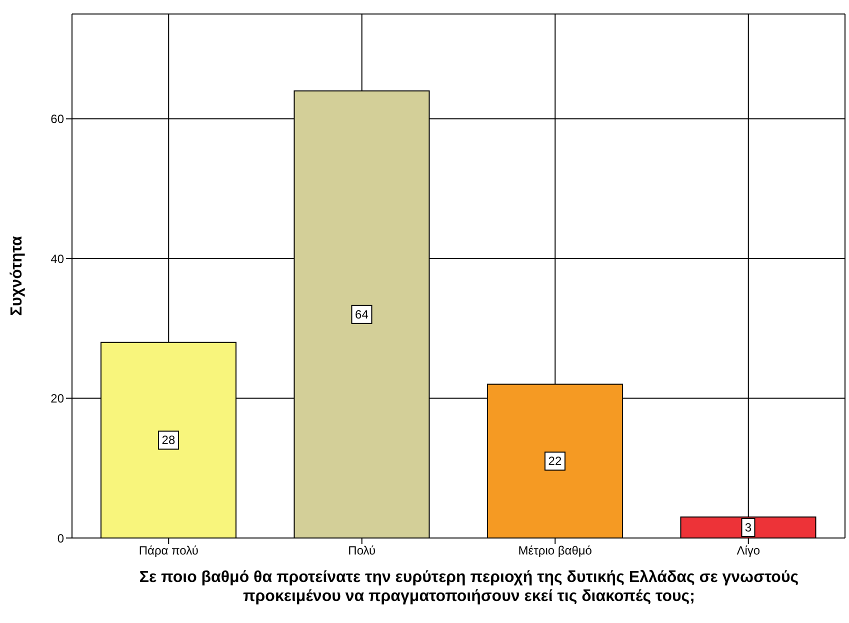 The width and height of the screenshot is (849, 623). What do you see at coordinates (748, 527) in the screenshot?
I see `data-label: 3` at bounding box center [748, 527].